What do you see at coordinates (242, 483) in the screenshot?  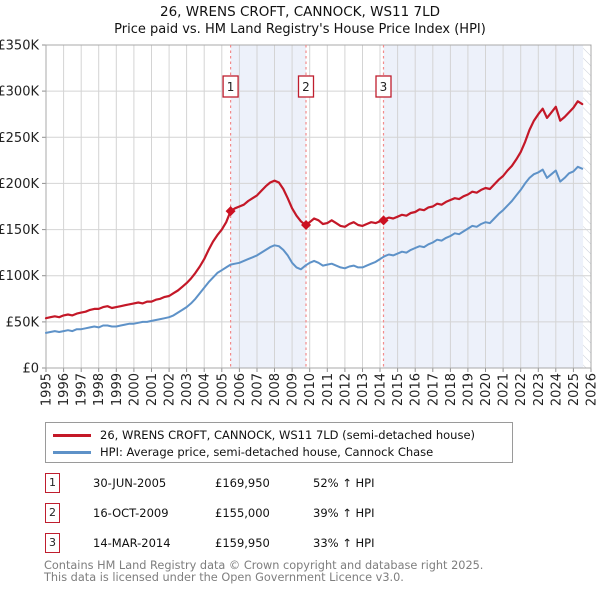 I see `sale-price: £169,950` at bounding box center [242, 483].